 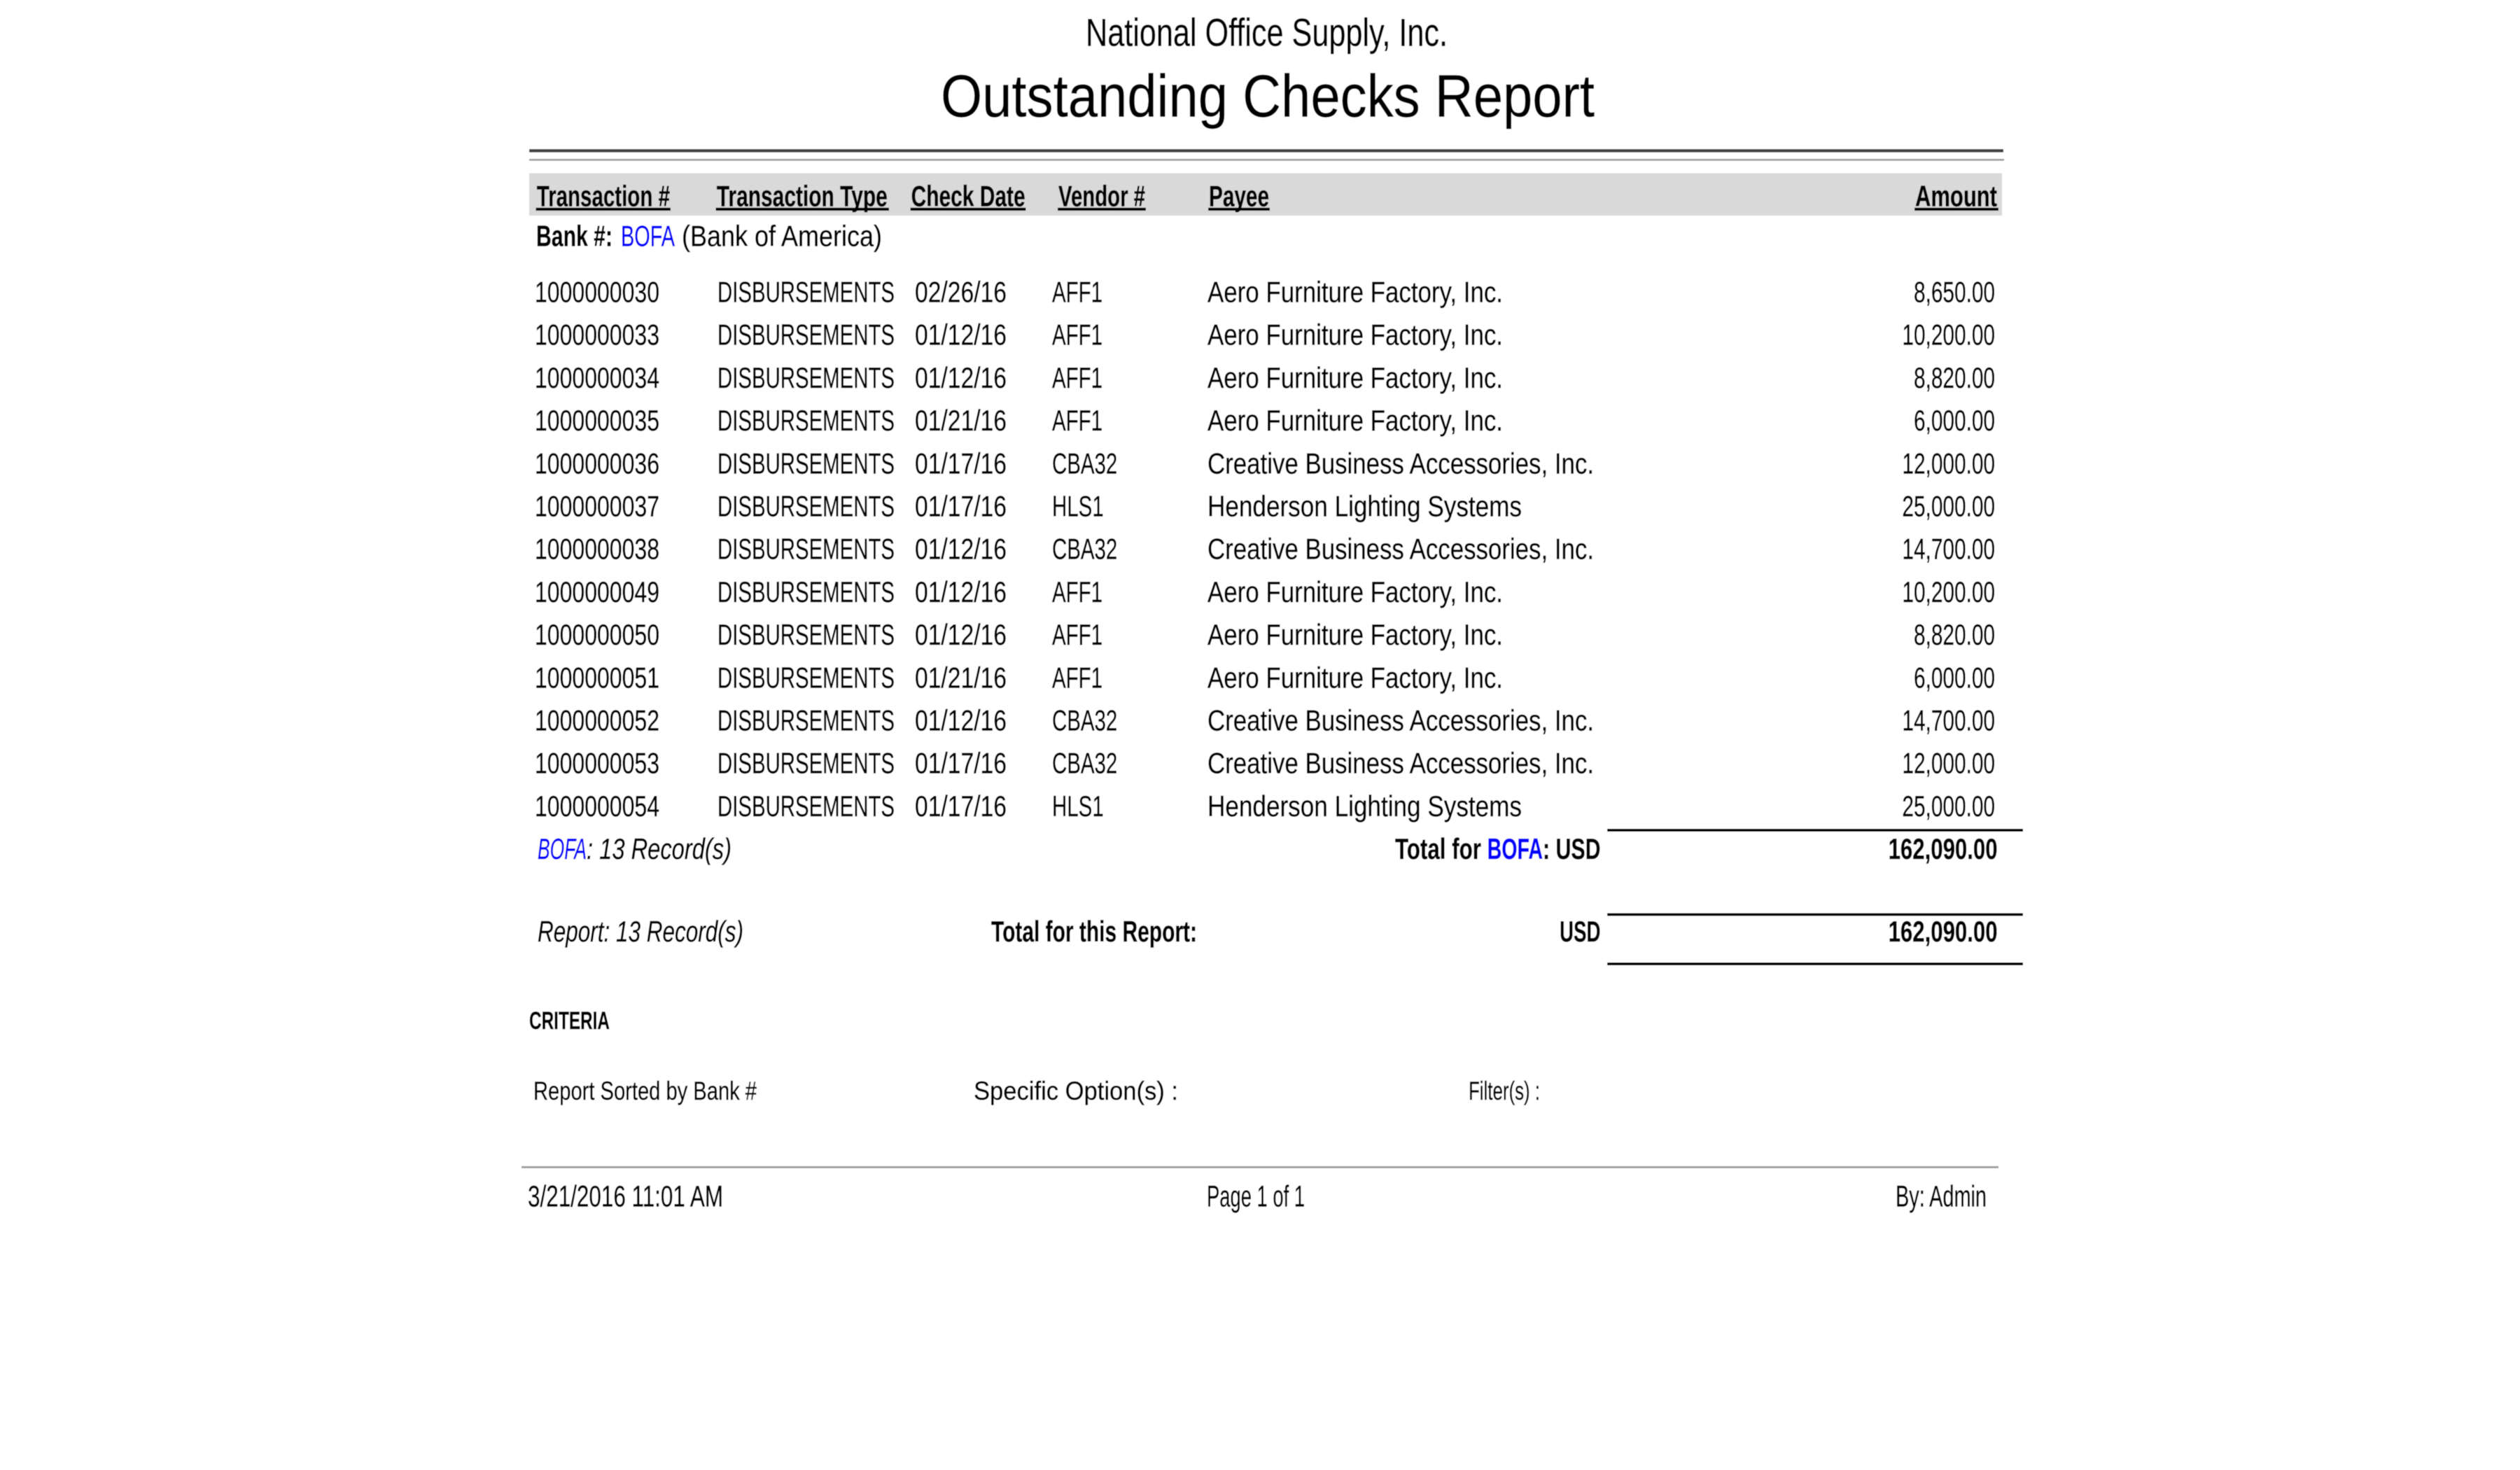 I want to click on svg-text: National Office Supply, Inc., so click(x=1267, y=33).